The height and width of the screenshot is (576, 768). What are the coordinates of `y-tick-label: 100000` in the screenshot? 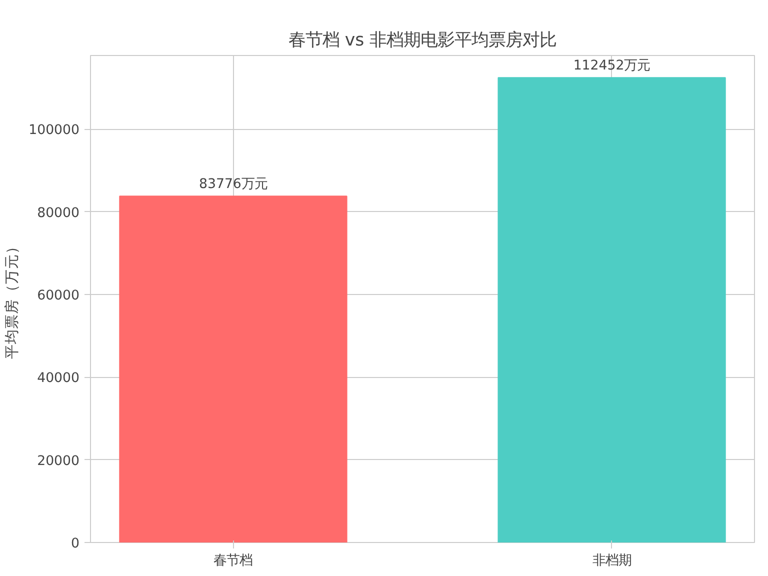 It's located at (54, 130).